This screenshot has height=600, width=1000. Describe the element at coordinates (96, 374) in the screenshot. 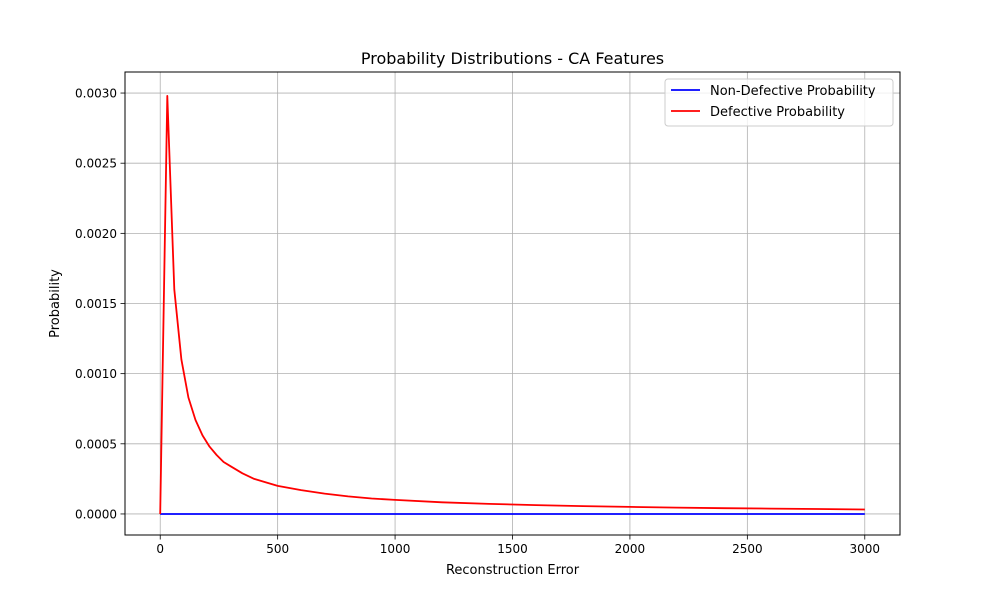

I see `y-tick-label: 0.0010` at that location.